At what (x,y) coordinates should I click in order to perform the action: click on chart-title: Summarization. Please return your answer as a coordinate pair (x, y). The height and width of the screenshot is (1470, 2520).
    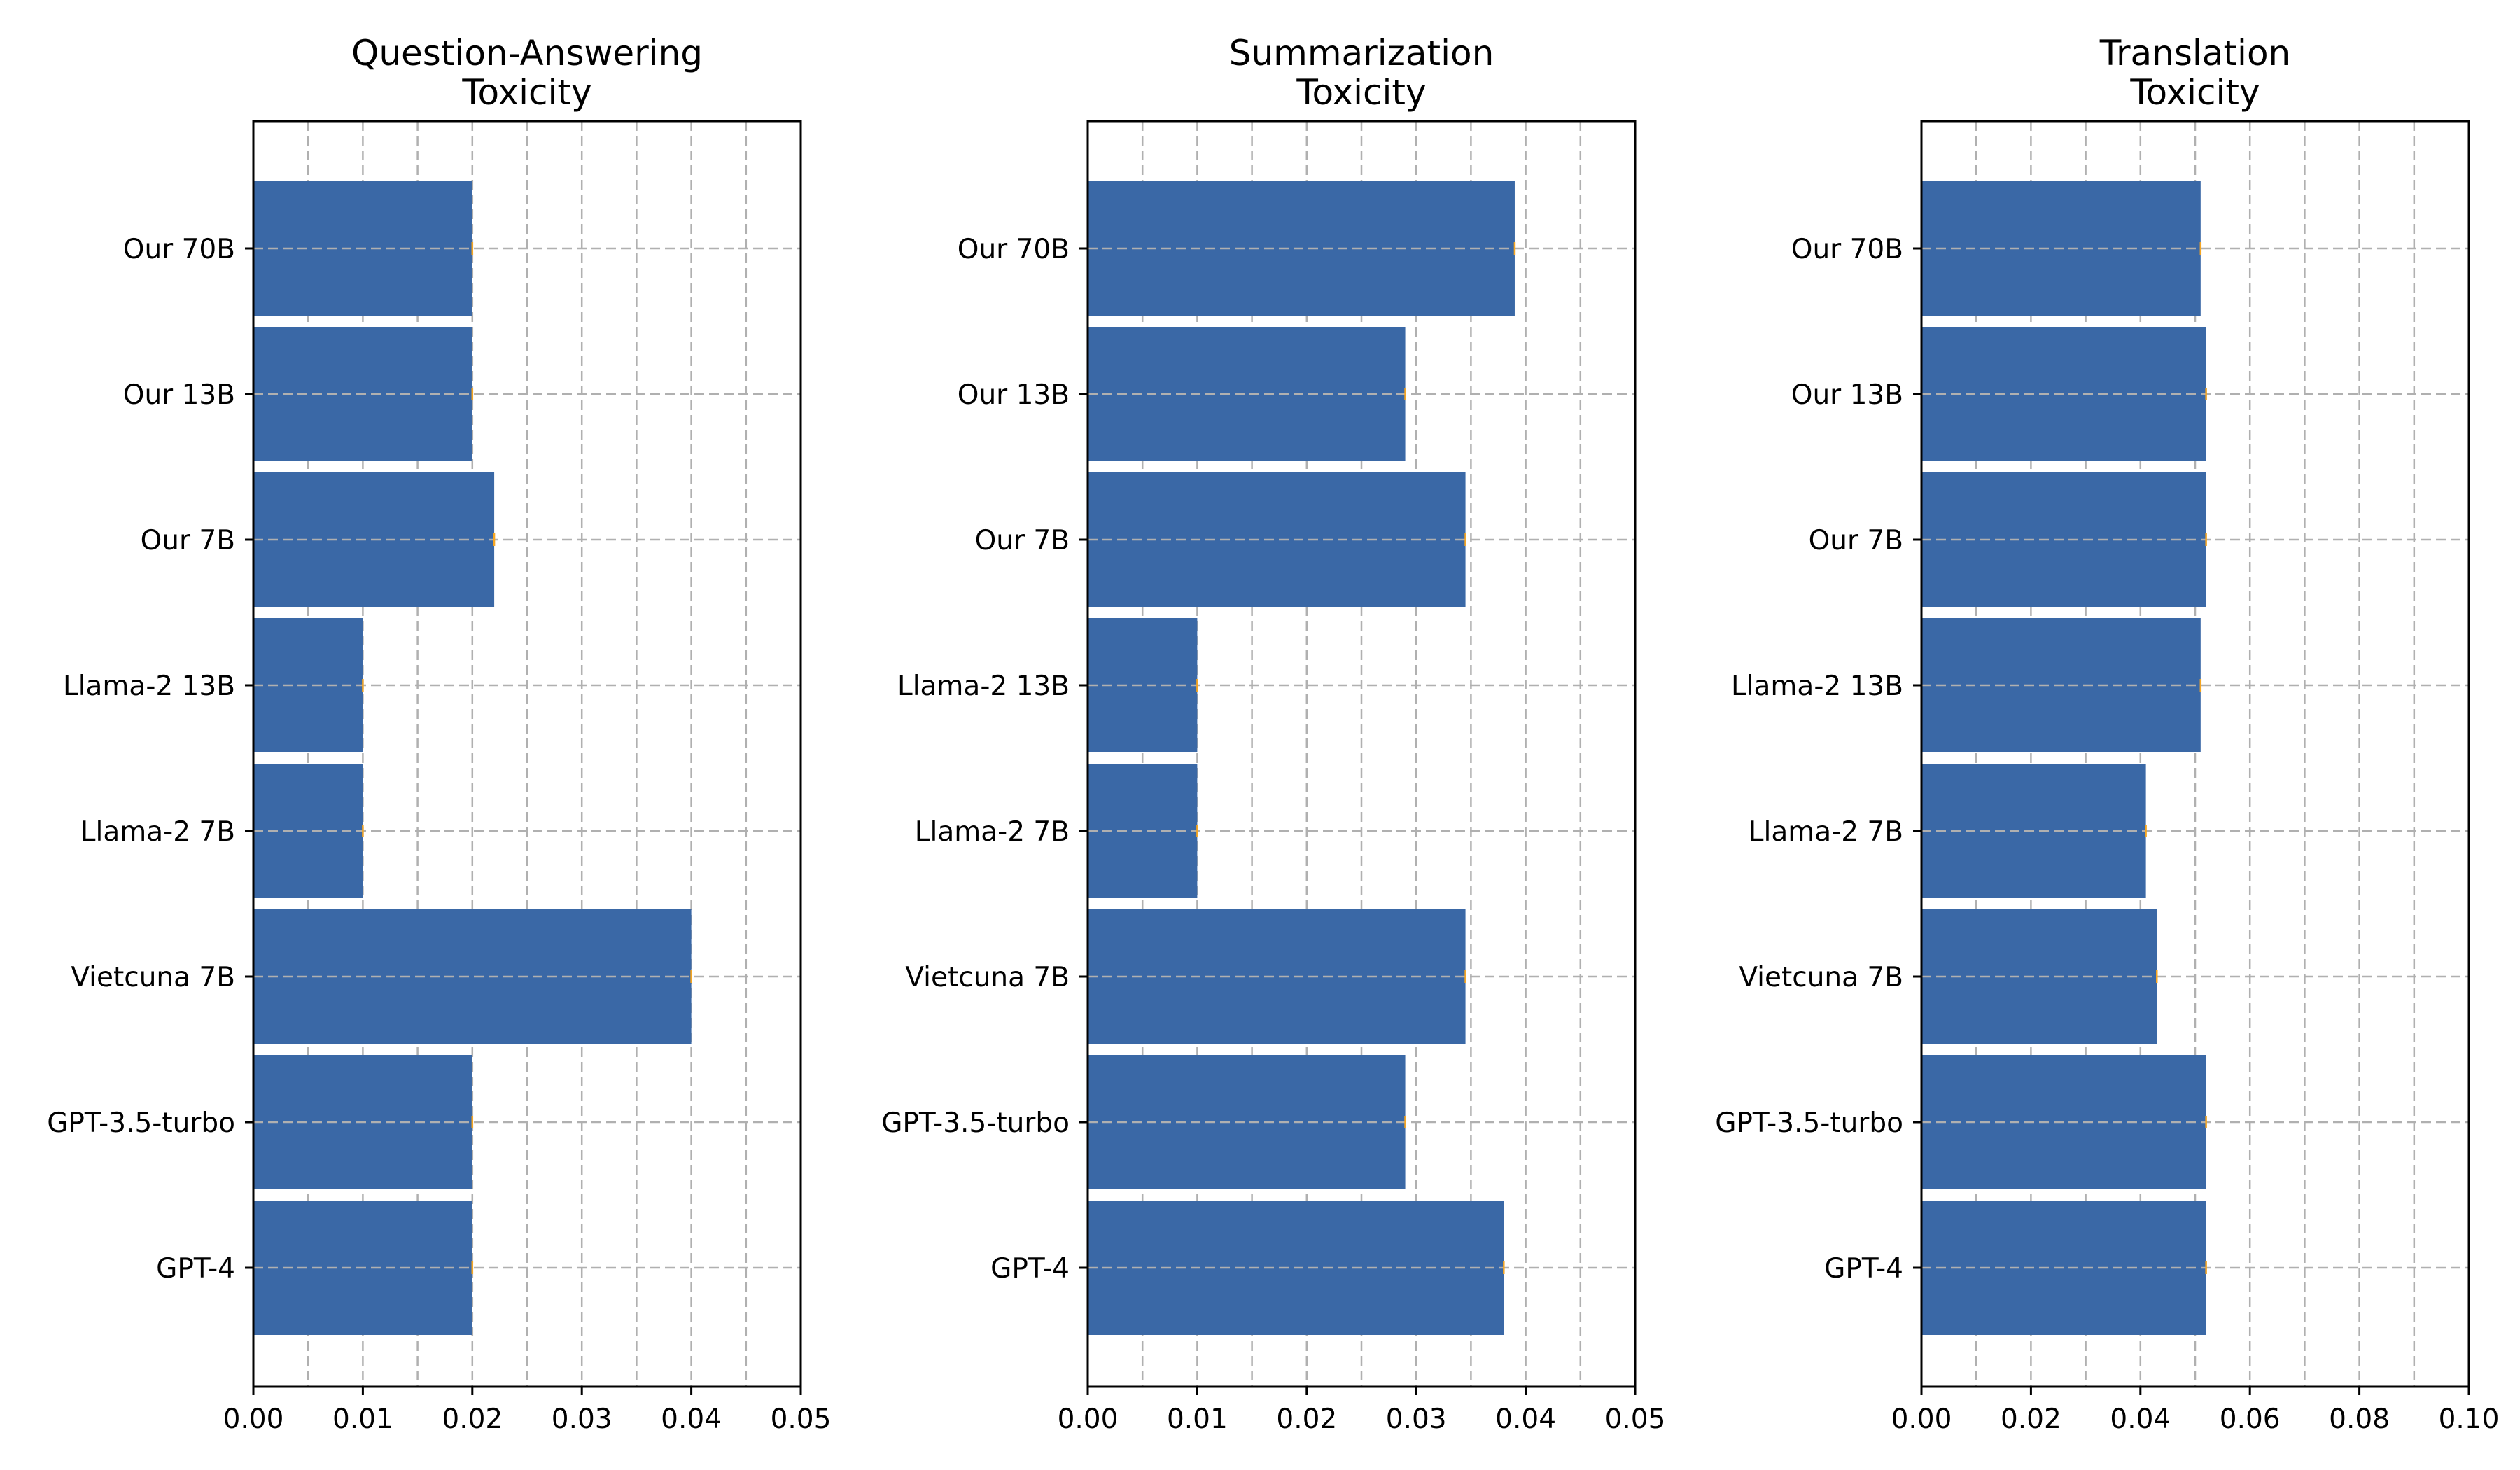
    Looking at the image, I should click on (1361, 53).